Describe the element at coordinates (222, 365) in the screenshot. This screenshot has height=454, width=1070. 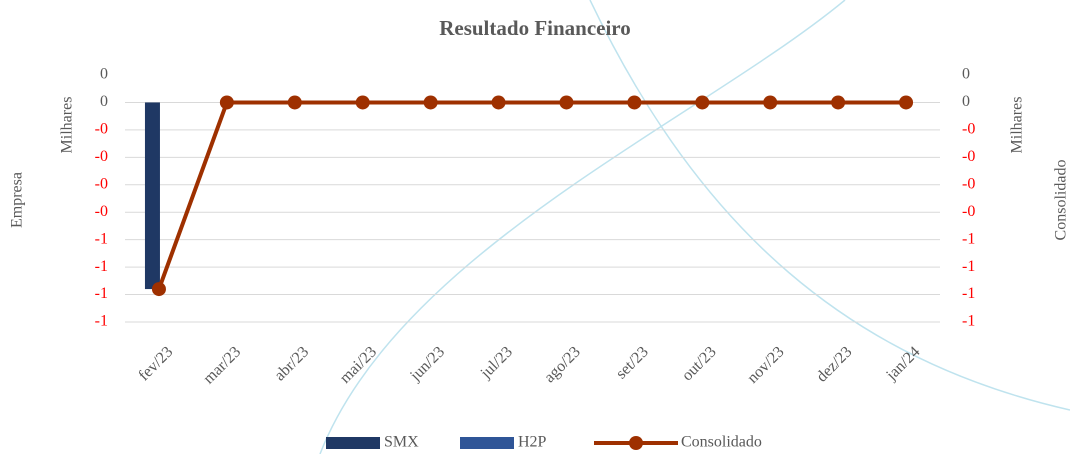
I see `x-tick-label: mar/23` at that location.